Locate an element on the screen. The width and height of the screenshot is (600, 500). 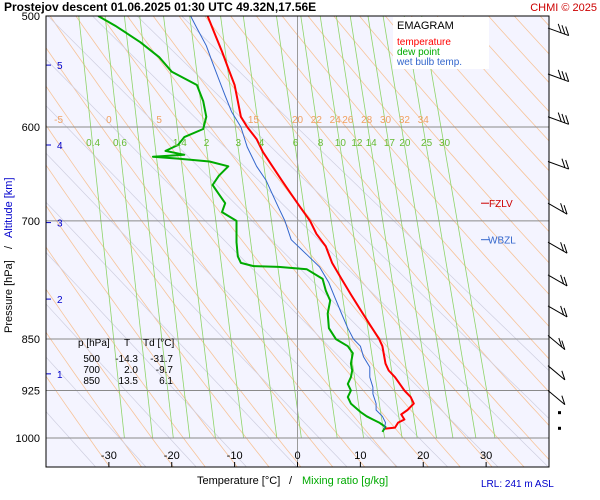
dry-adiabat-label: -5 is located at coordinates (58, 120).